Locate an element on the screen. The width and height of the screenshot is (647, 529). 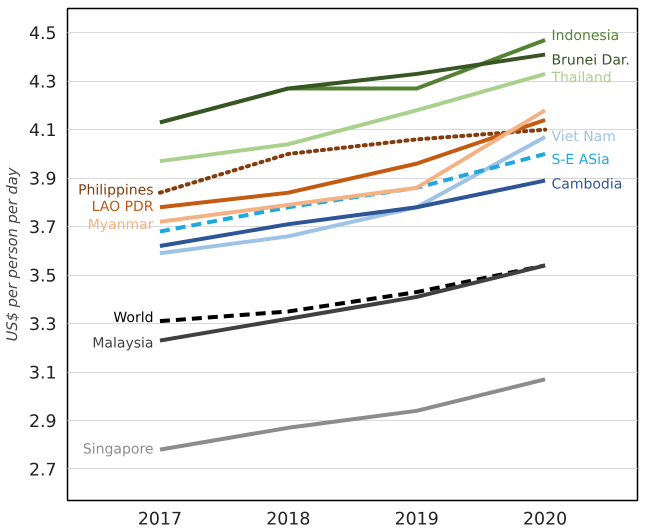
series-label: Myanmar is located at coordinates (121, 224).